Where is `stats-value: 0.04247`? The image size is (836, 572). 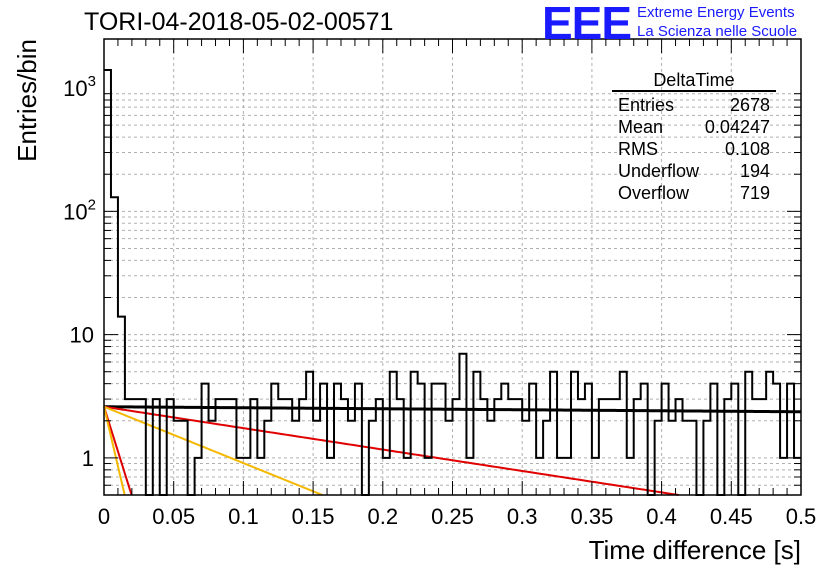
stats-value: 0.04247 is located at coordinates (737, 127).